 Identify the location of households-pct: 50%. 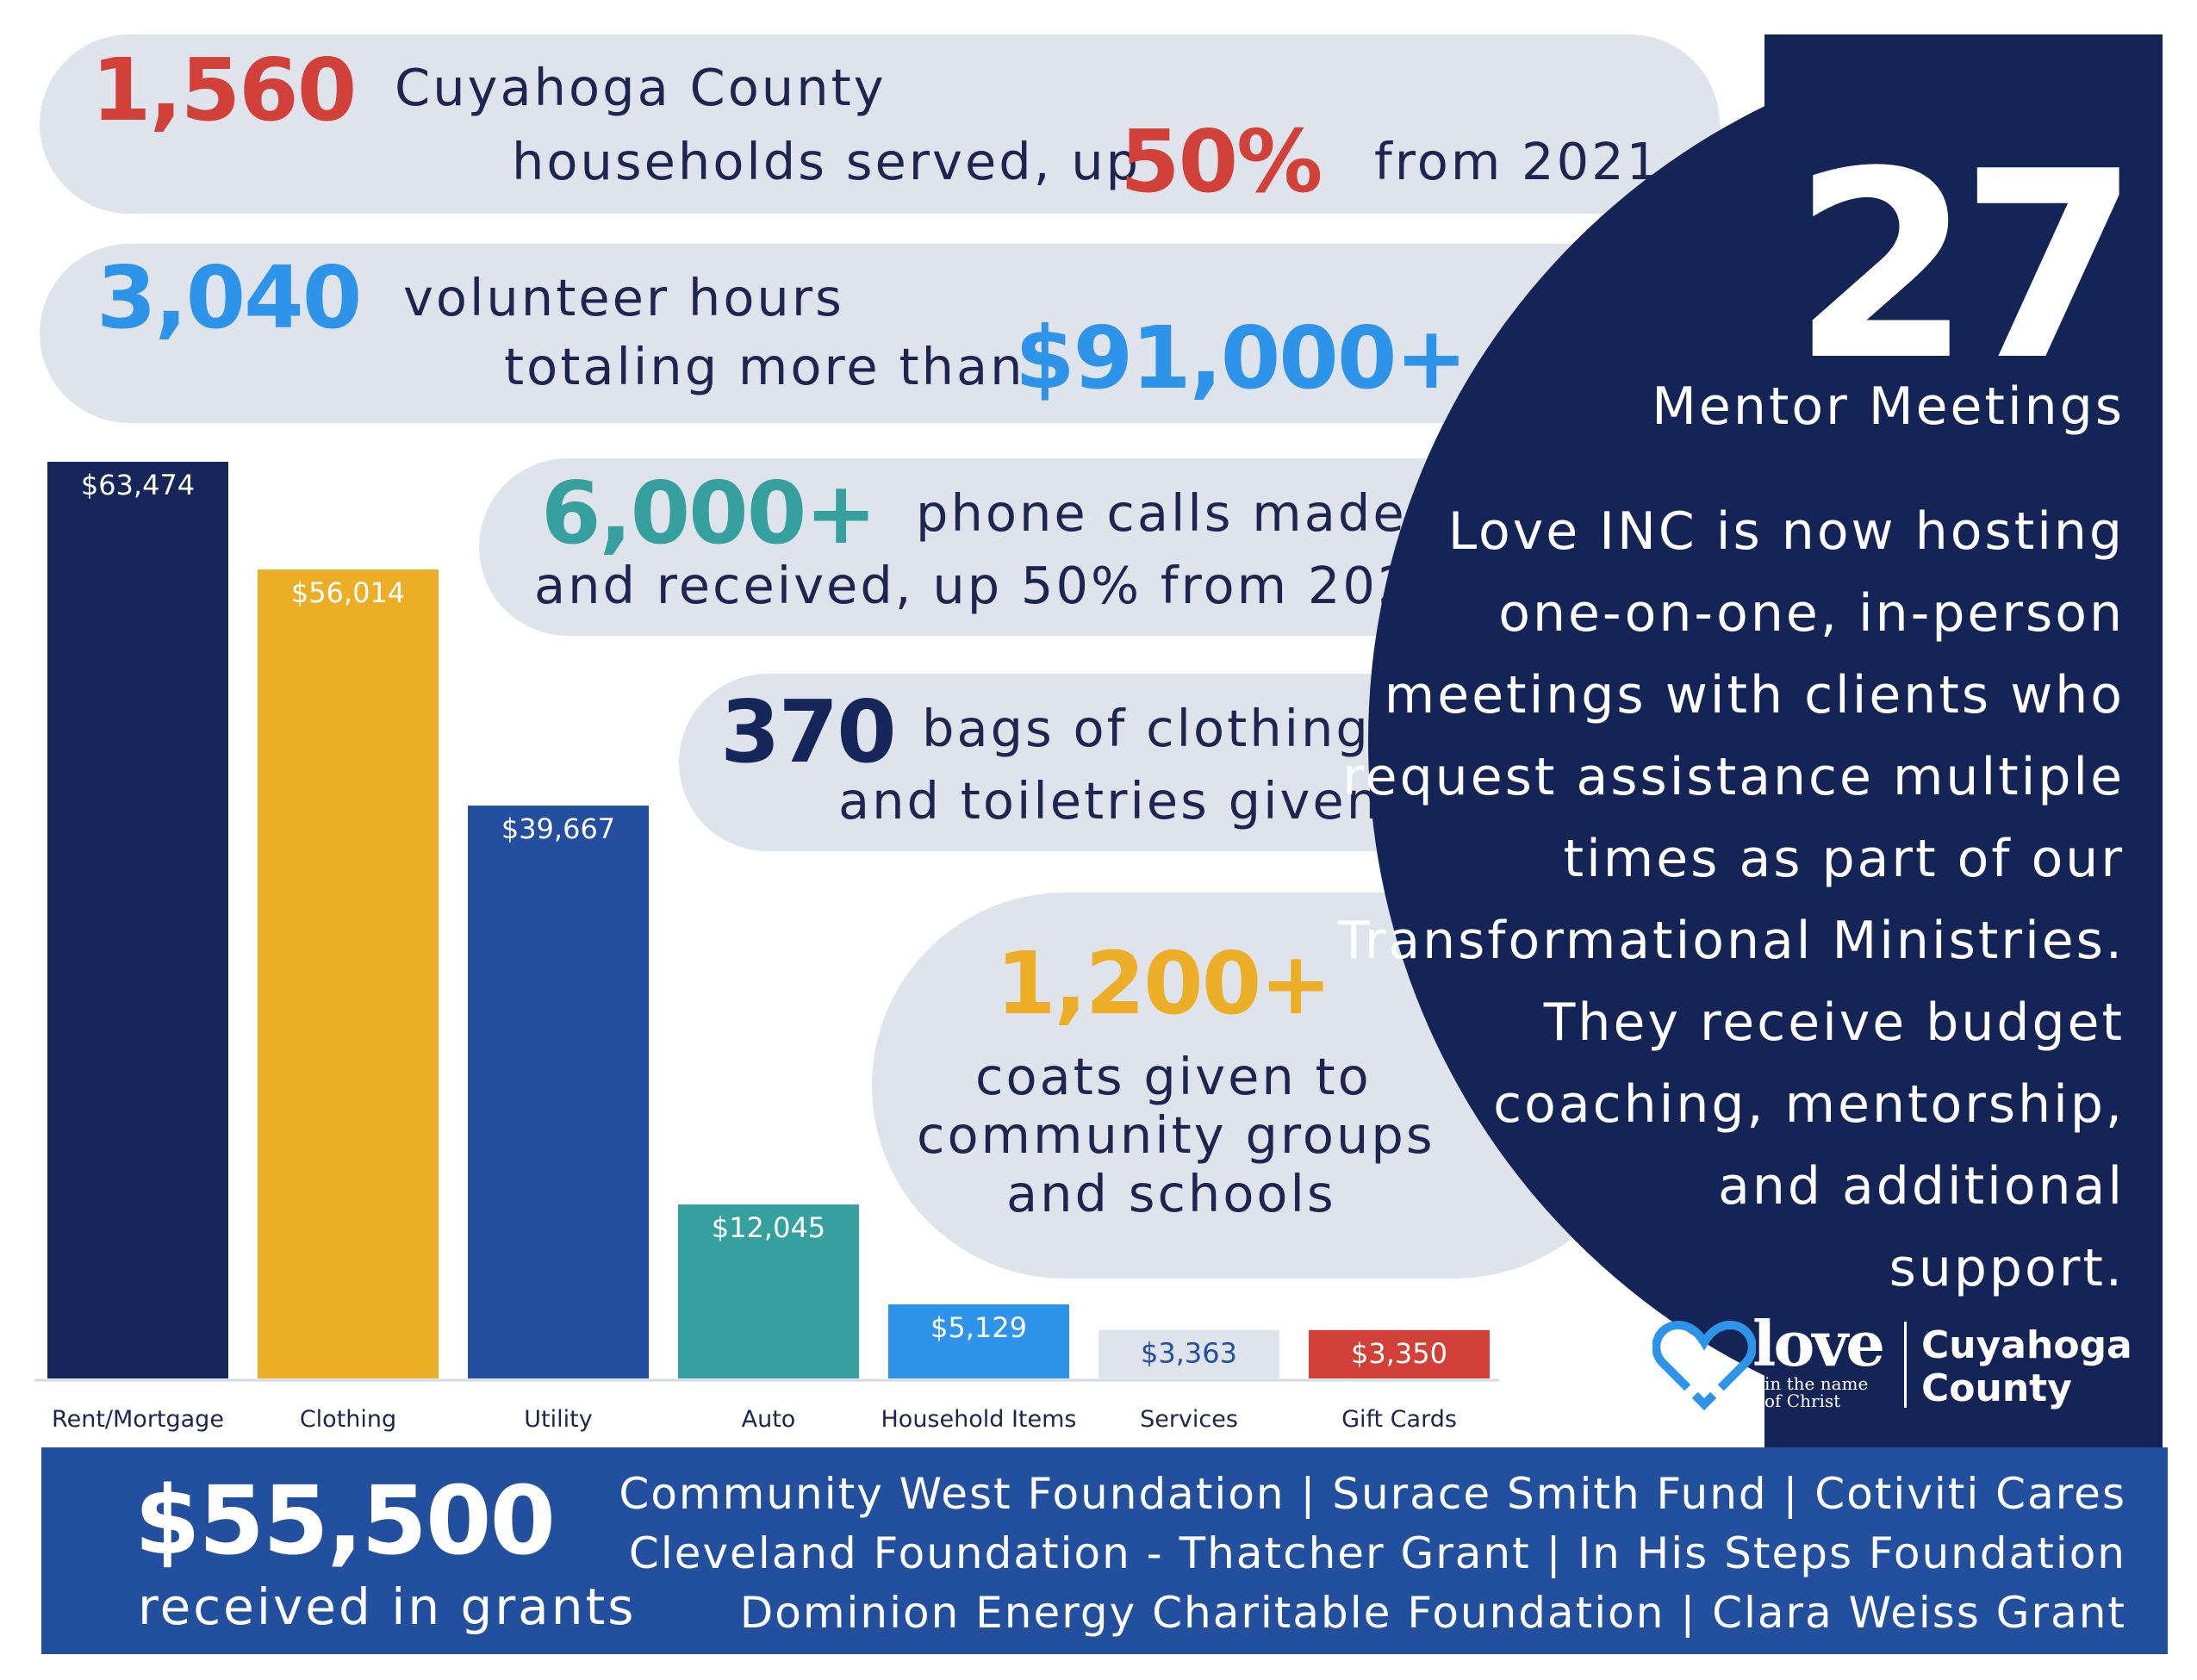
(1221, 162).